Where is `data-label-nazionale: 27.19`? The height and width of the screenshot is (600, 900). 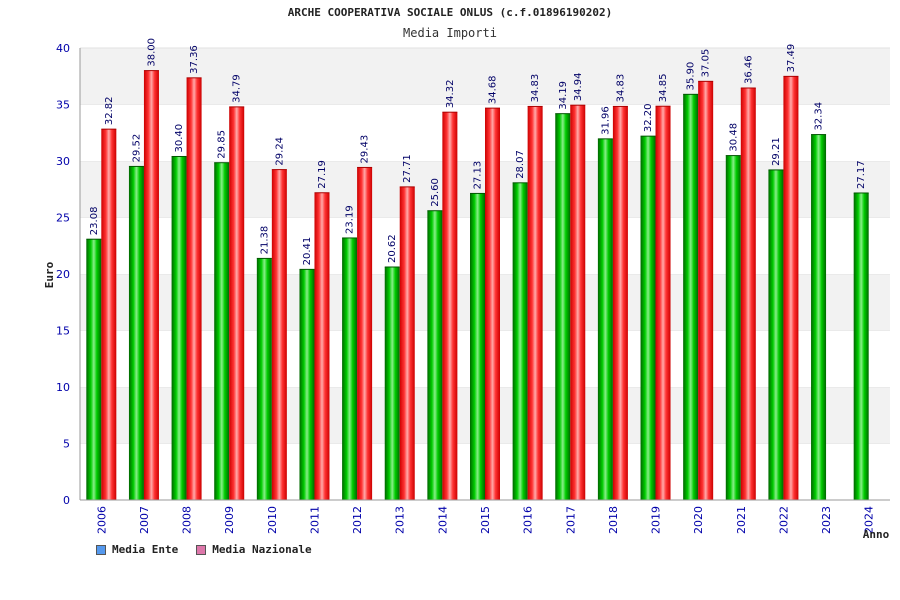 data-label-nazionale: 27.19 is located at coordinates (322, 174).